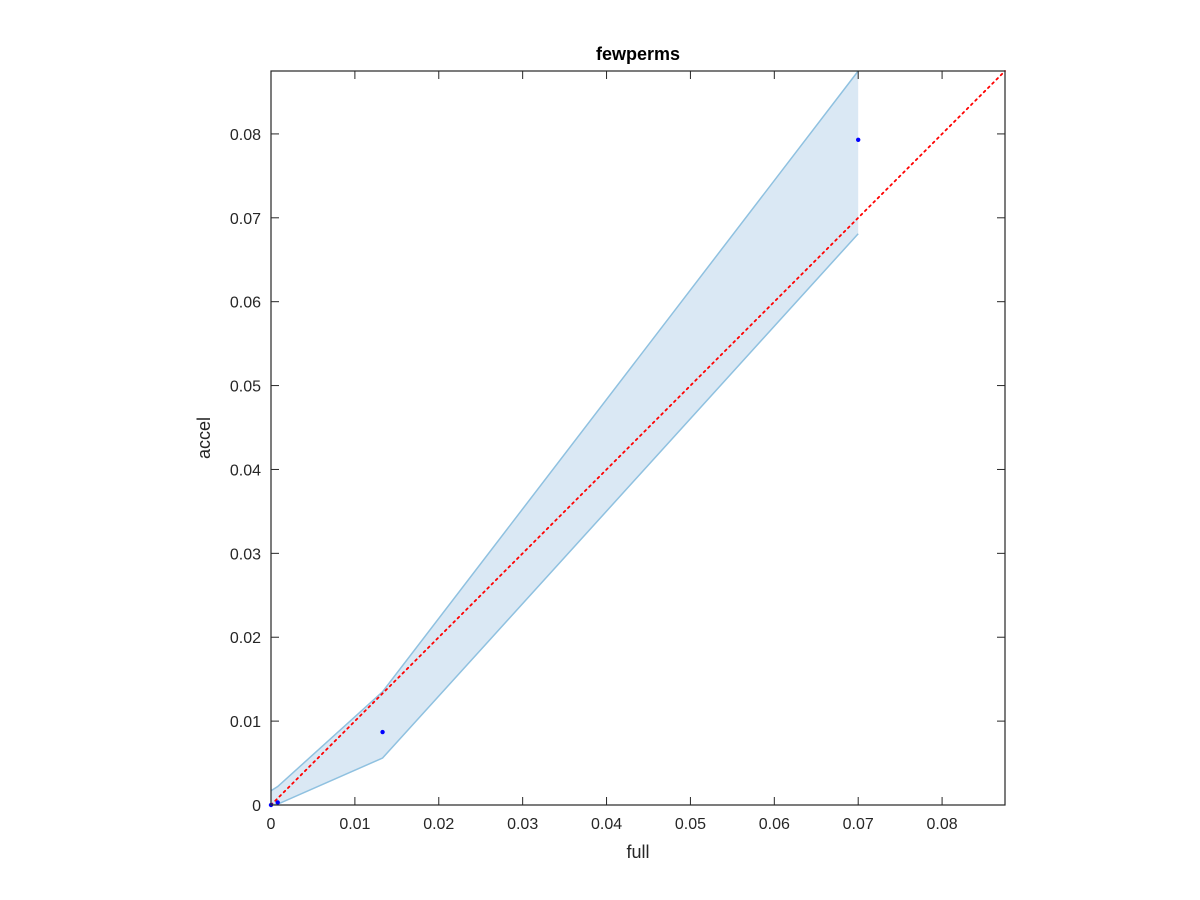 Image resolution: width=1200 pixels, height=900 pixels. What do you see at coordinates (245, 554) in the screenshot?
I see `y-tick-label: 0.03` at bounding box center [245, 554].